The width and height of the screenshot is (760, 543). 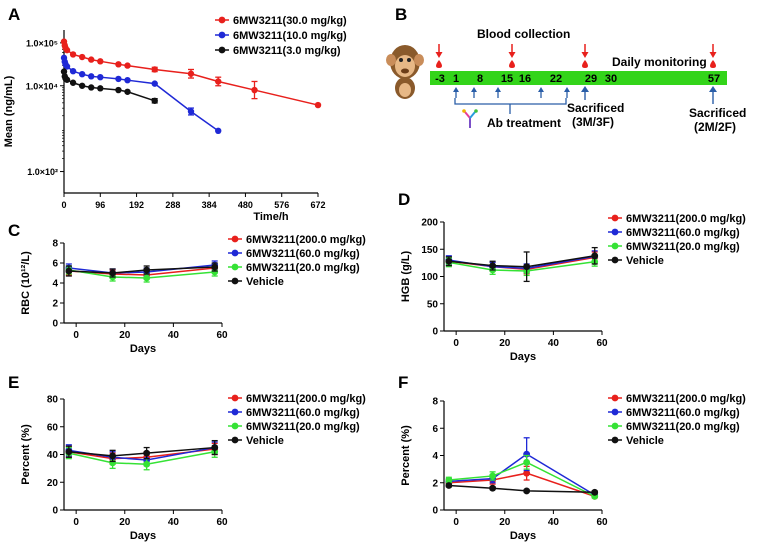 What do you see at coordinates (53, 455) in the screenshot?
I see `y-tick-label: 40` at bounding box center [53, 455].